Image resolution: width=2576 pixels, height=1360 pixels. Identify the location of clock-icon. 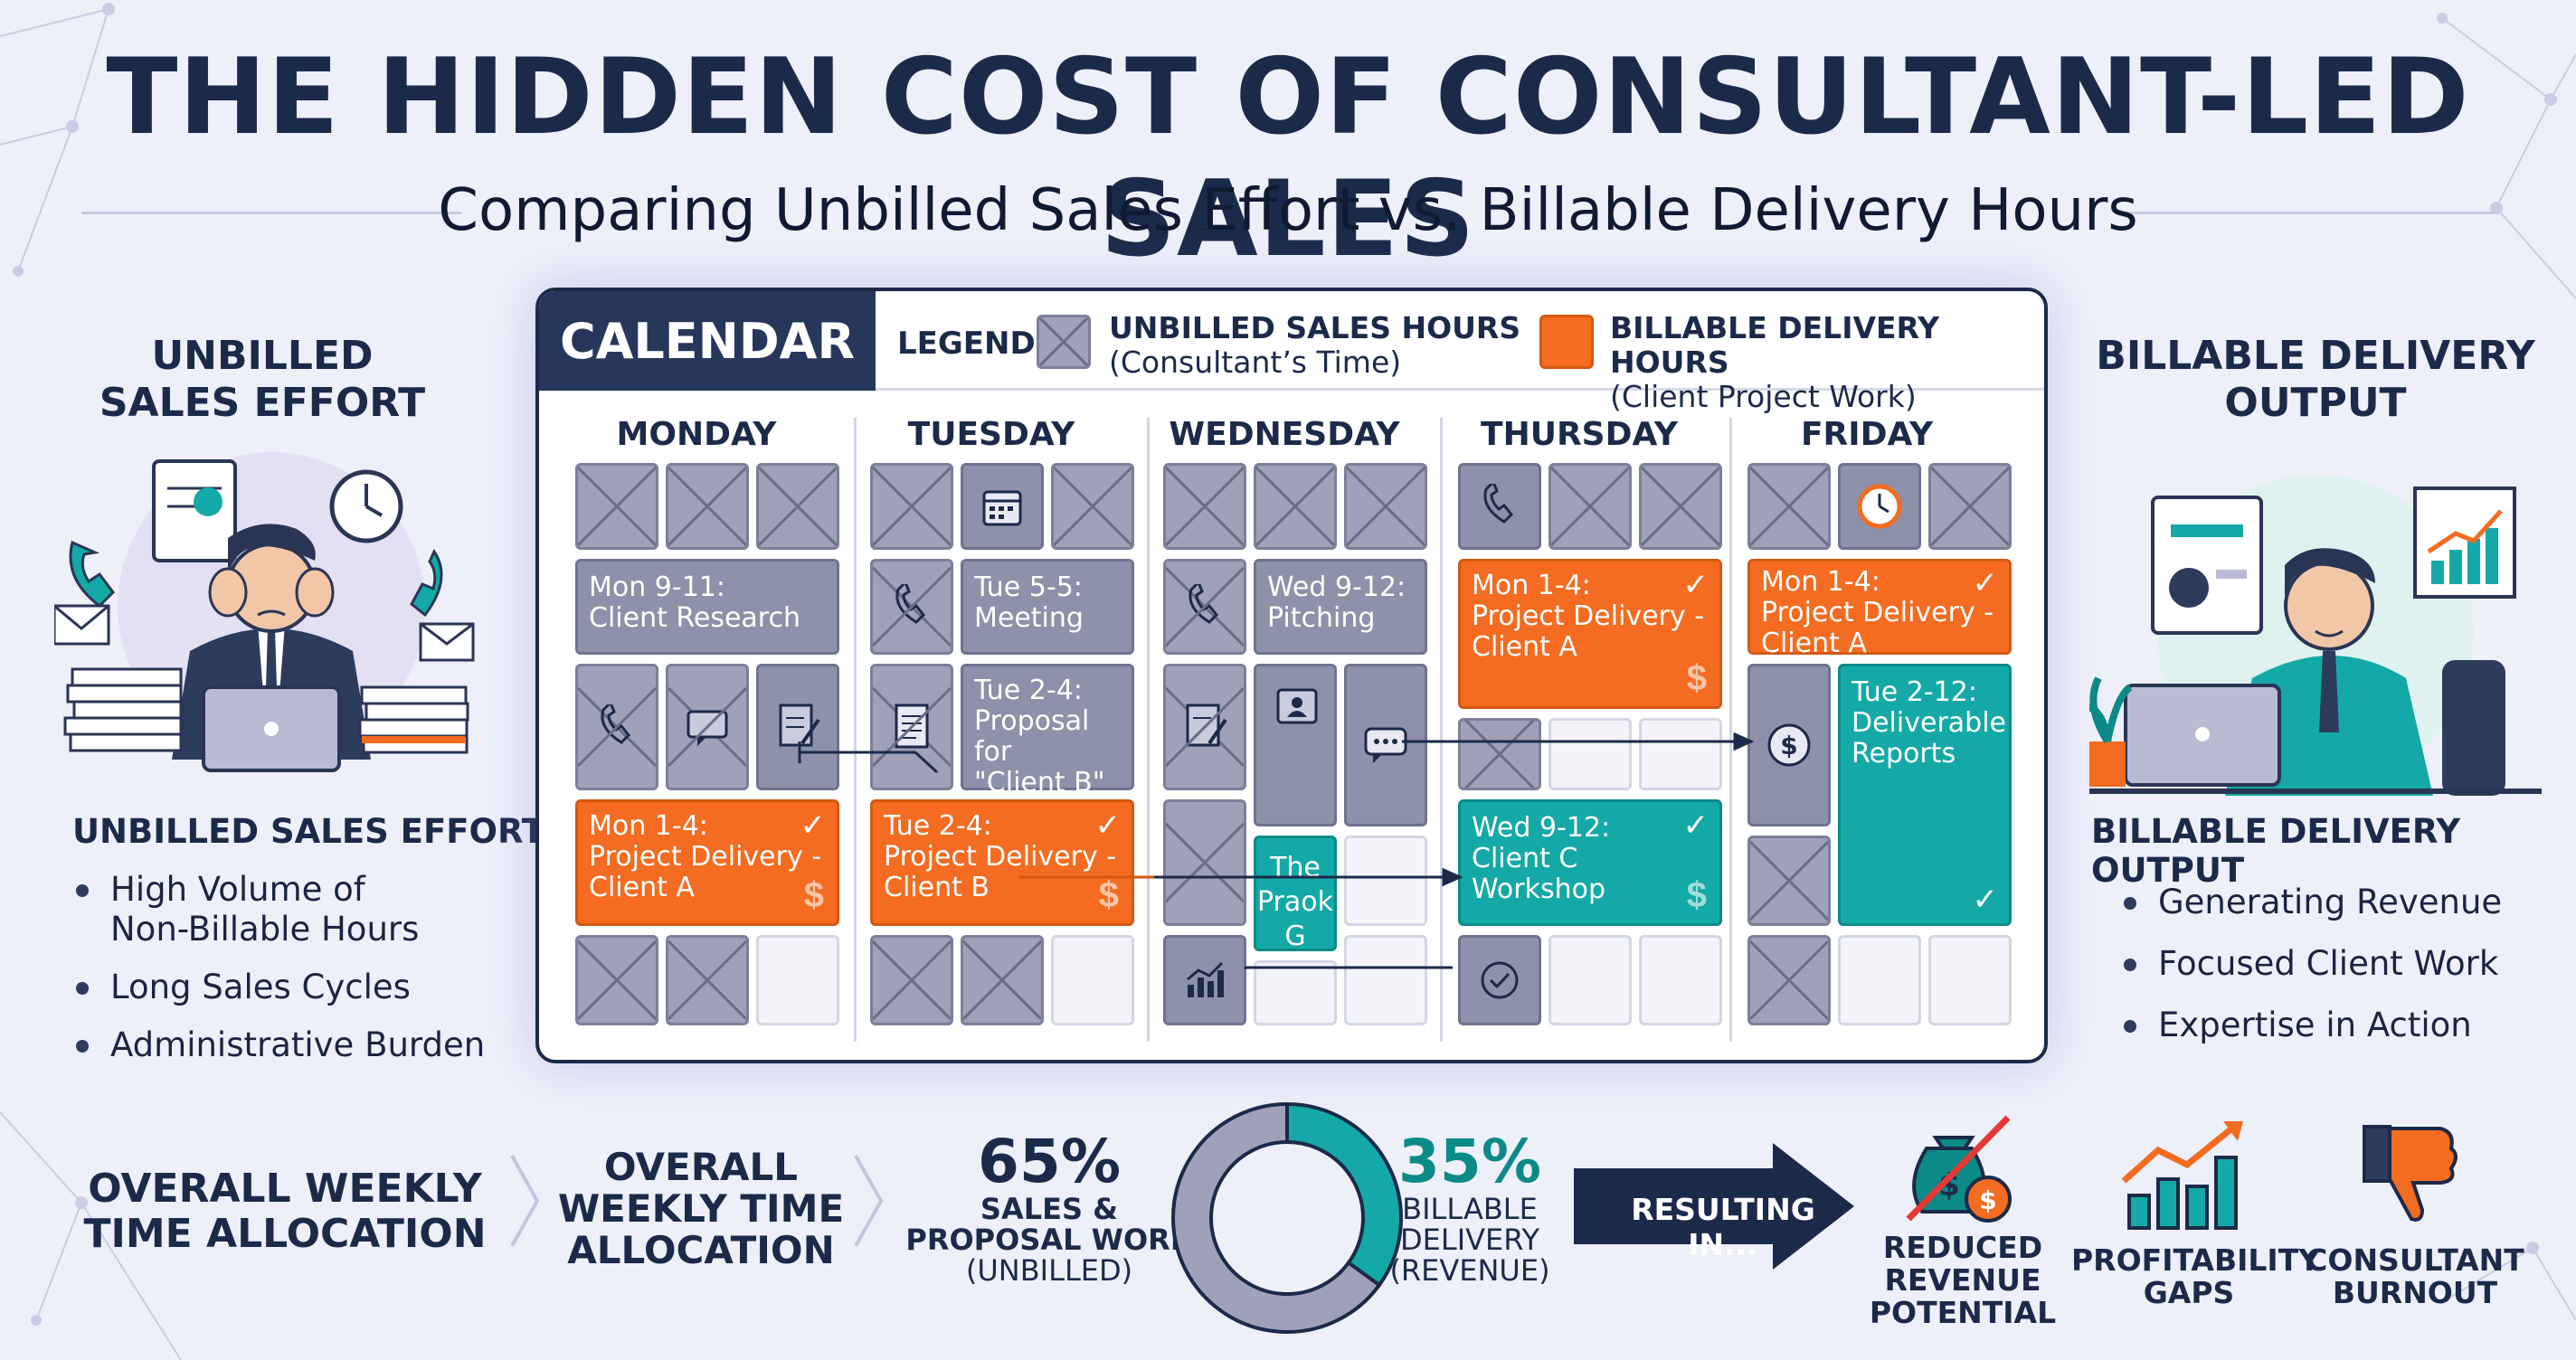
(1879, 506).